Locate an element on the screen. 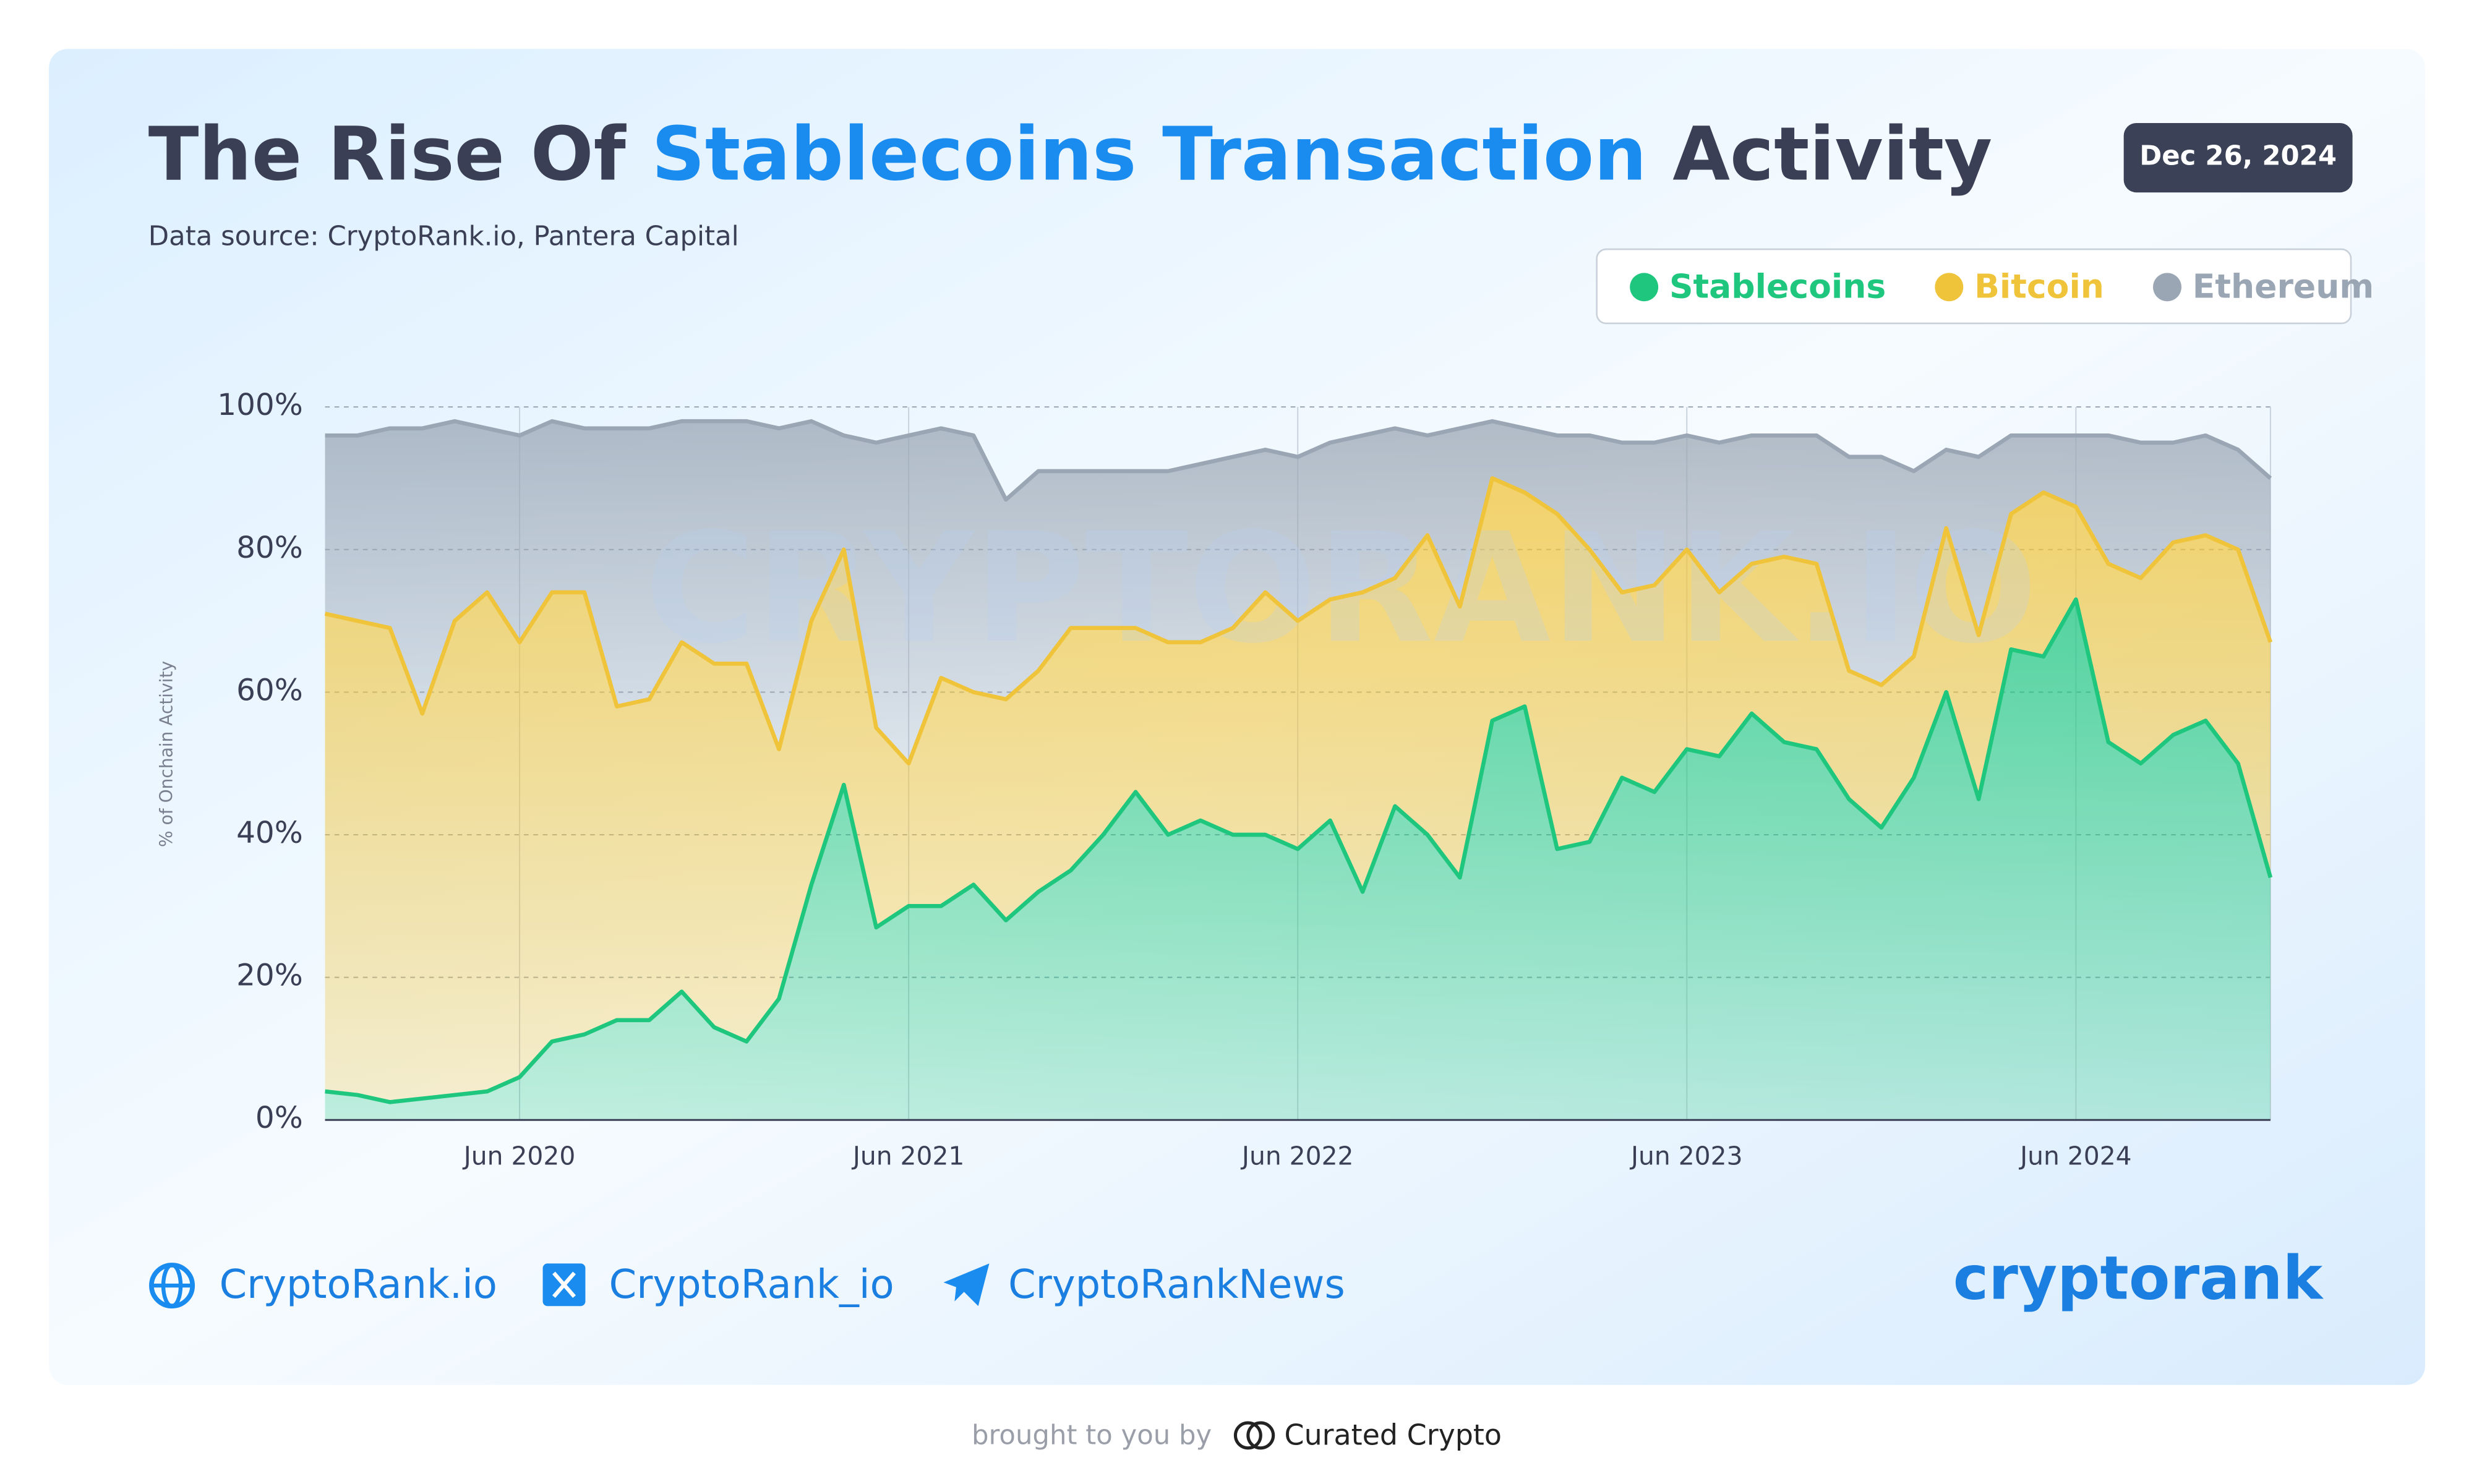 This screenshot has width=2474, height=1484. credit: brought to you by is located at coordinates (1092, 1435).